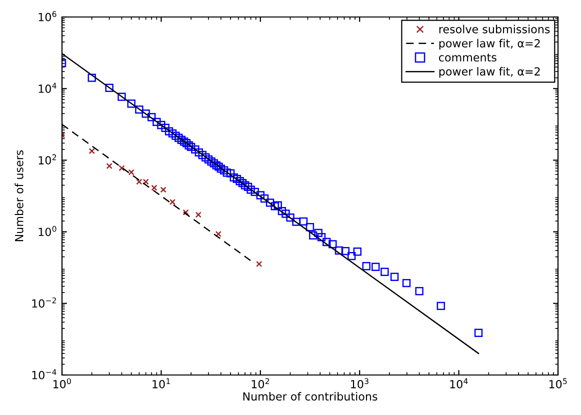  I want to click on y-tick-label: 10$^{0}$, so click(47, 231).